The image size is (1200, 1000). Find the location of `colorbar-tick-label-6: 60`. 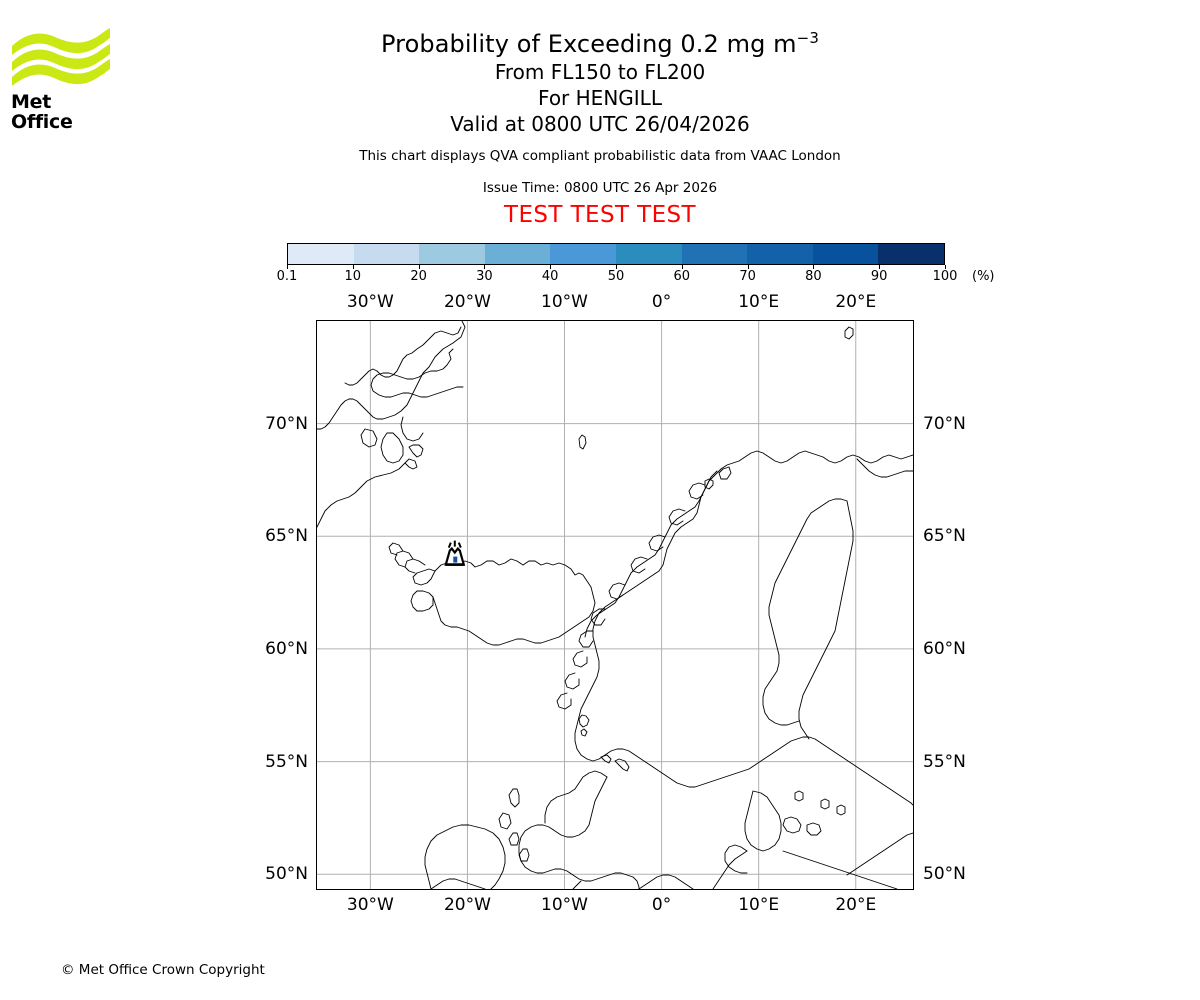

colorbar-tick-label-6: 60 is located at coordinates (682, 276).